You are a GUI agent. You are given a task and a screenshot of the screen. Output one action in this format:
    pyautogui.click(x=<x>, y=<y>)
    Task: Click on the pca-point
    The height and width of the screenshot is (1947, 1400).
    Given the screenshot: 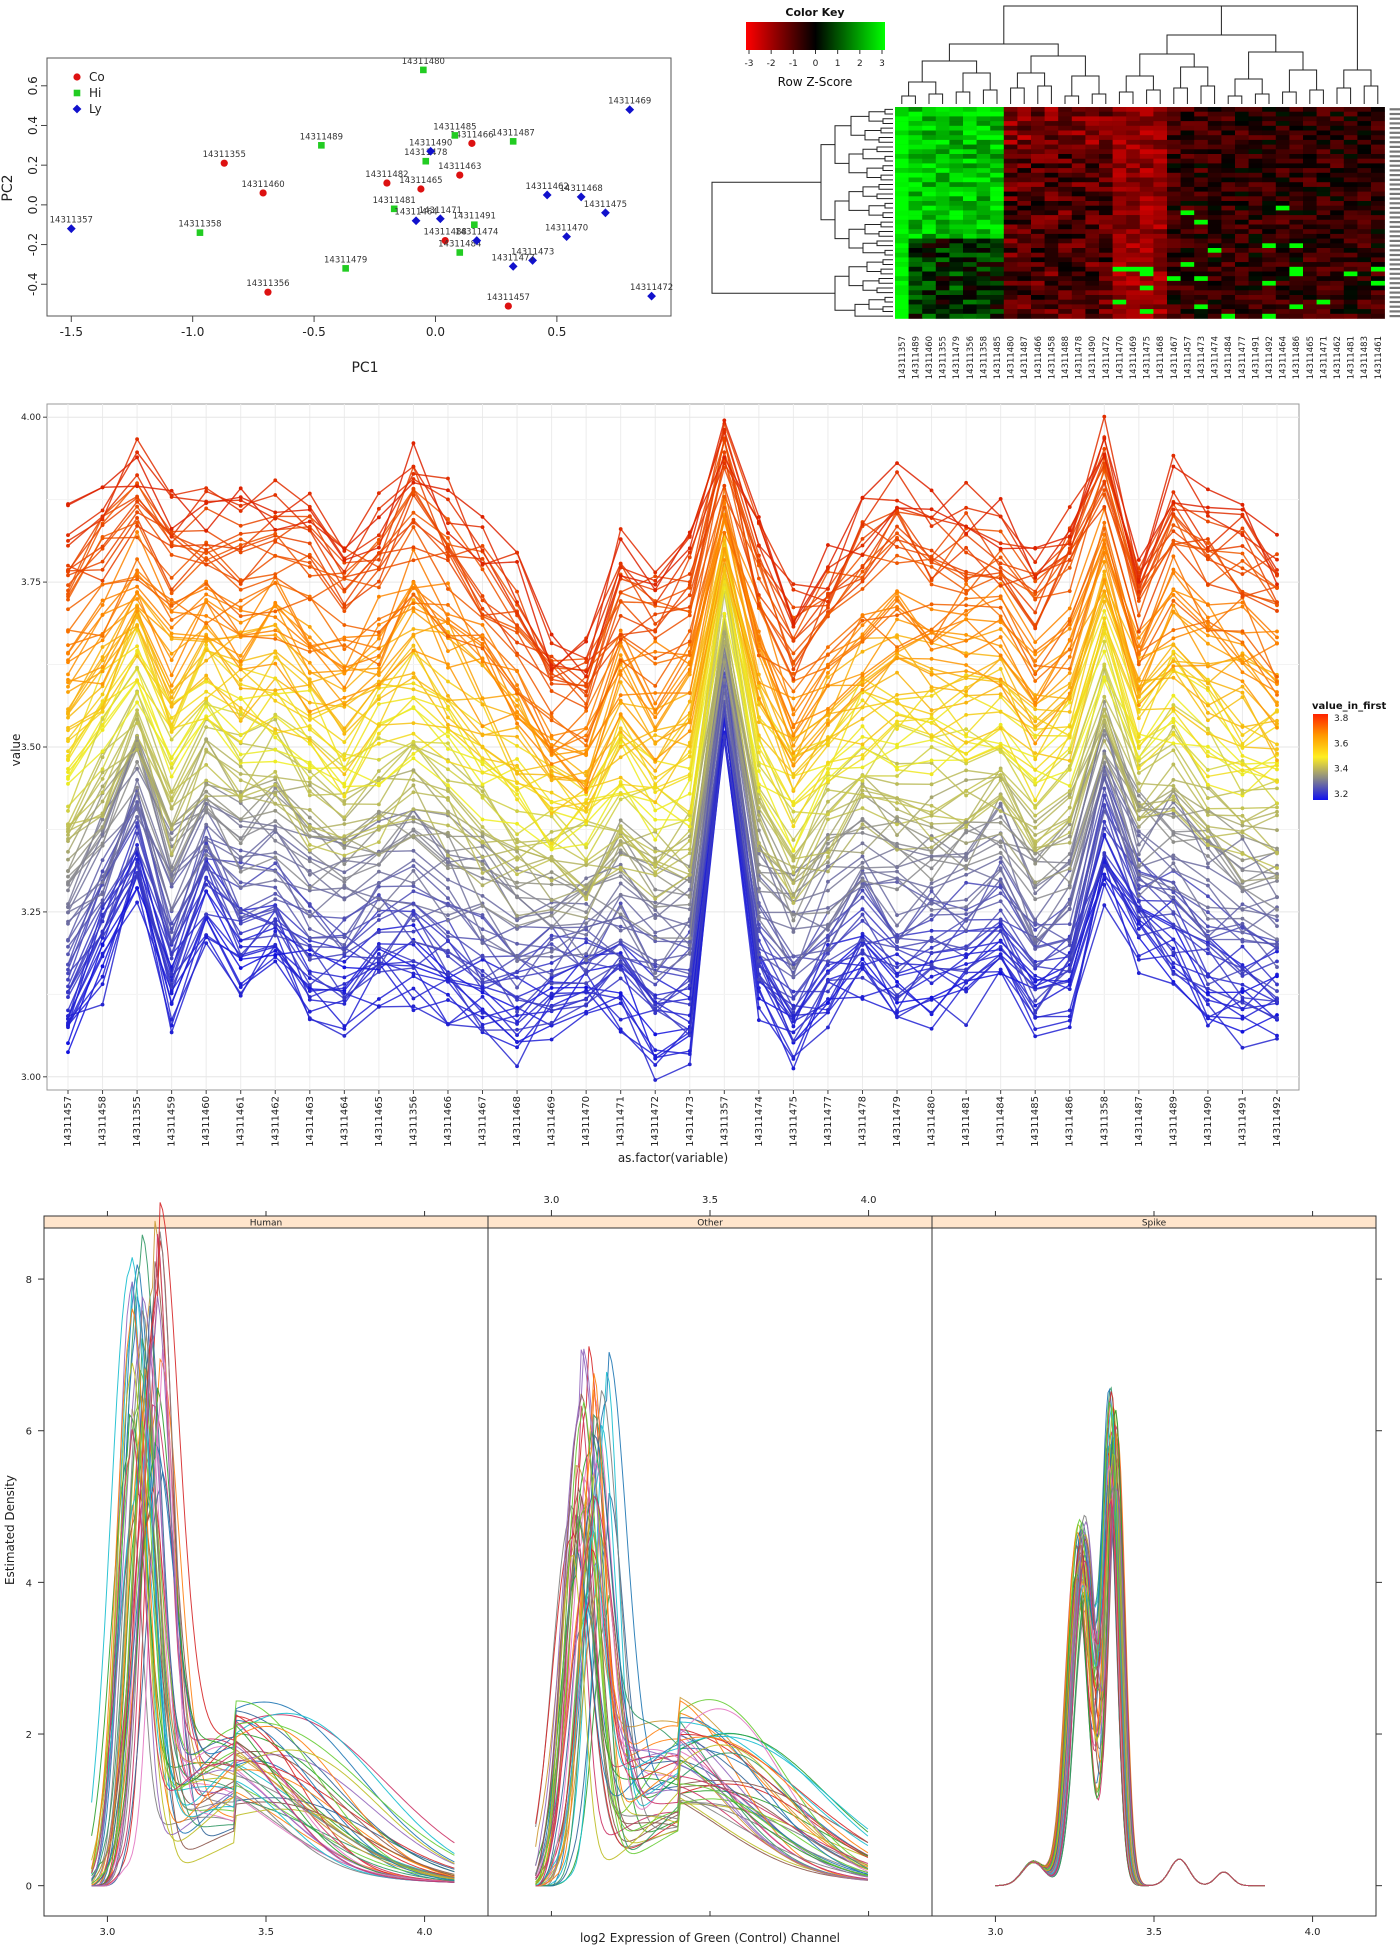 What is the action you would take?
    pyautogui.click(x=460, y=252)
    